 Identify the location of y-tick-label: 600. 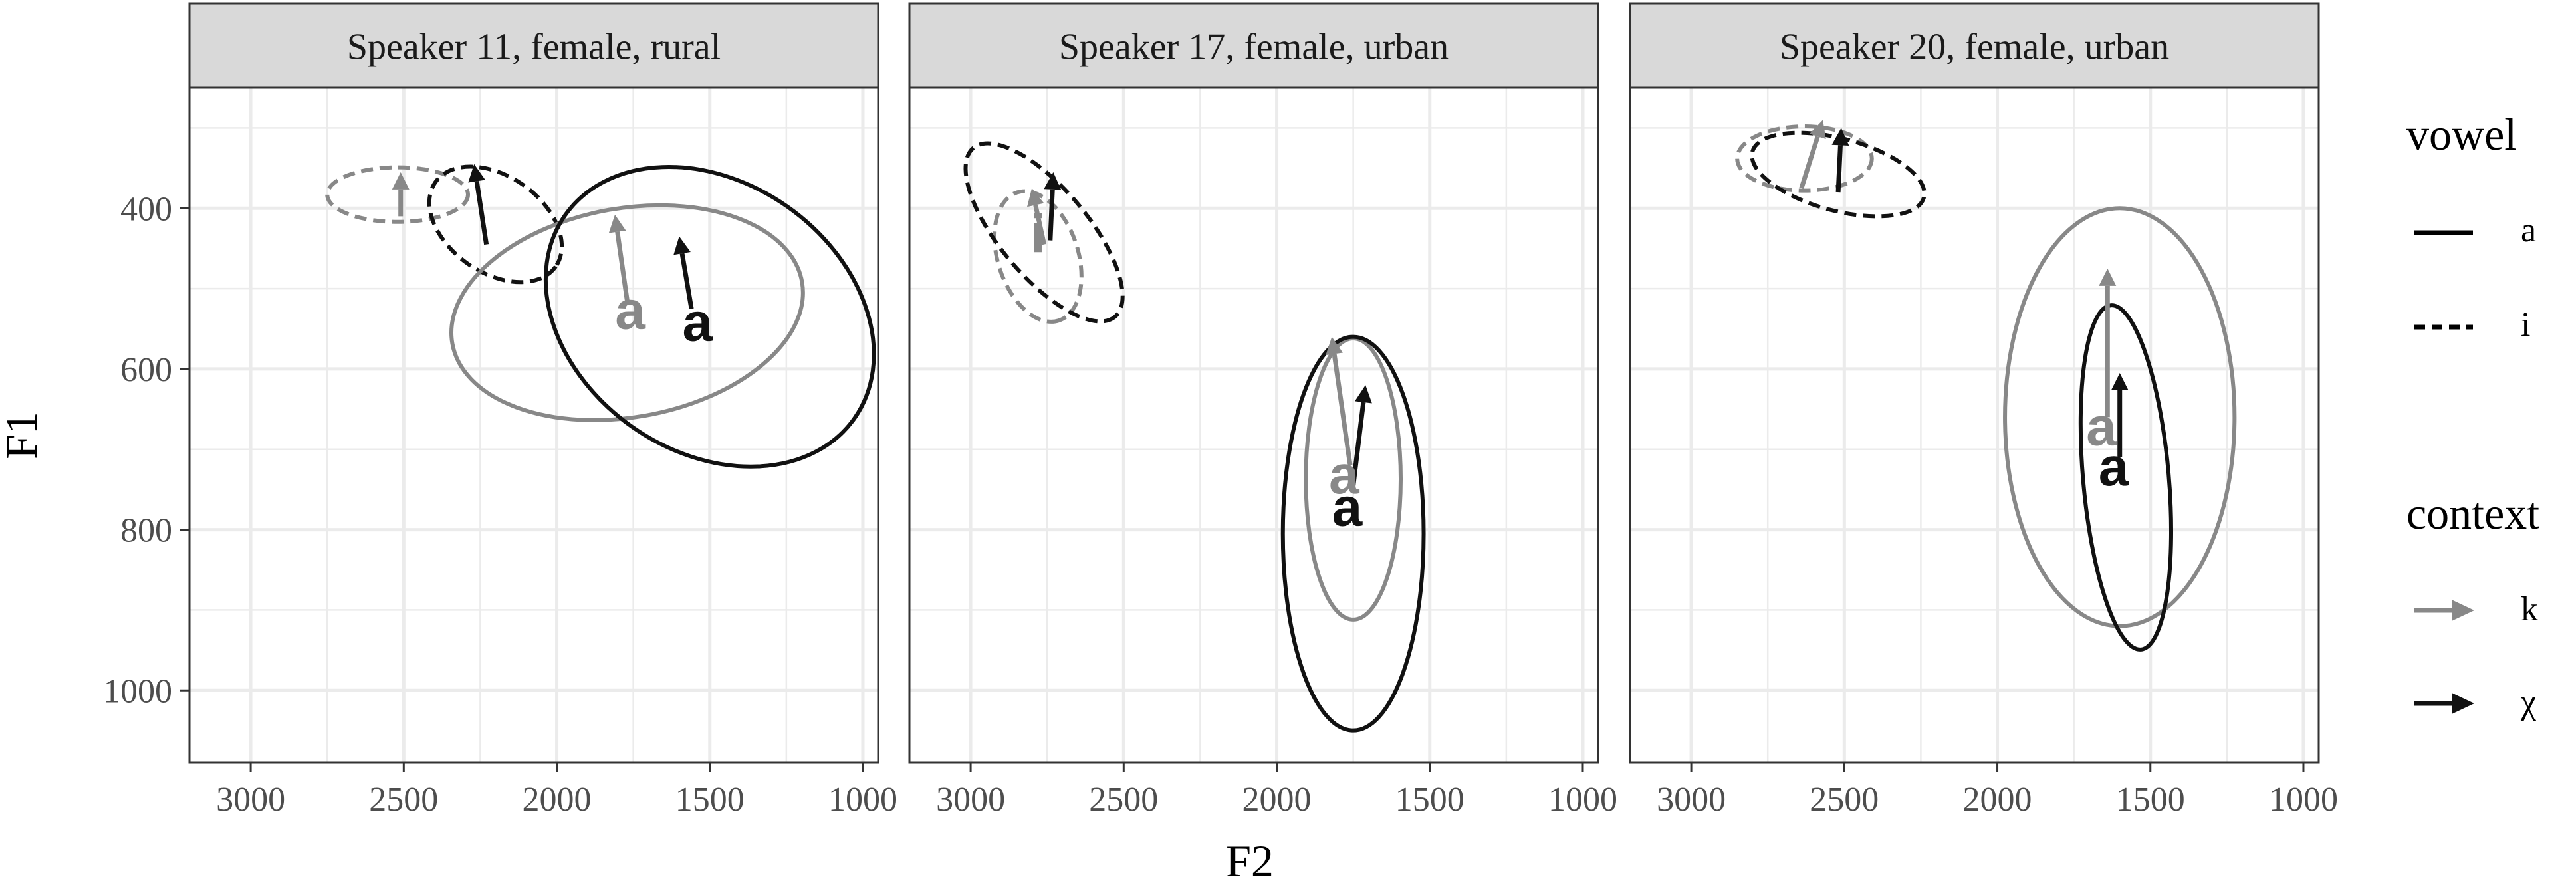
(146, 370).